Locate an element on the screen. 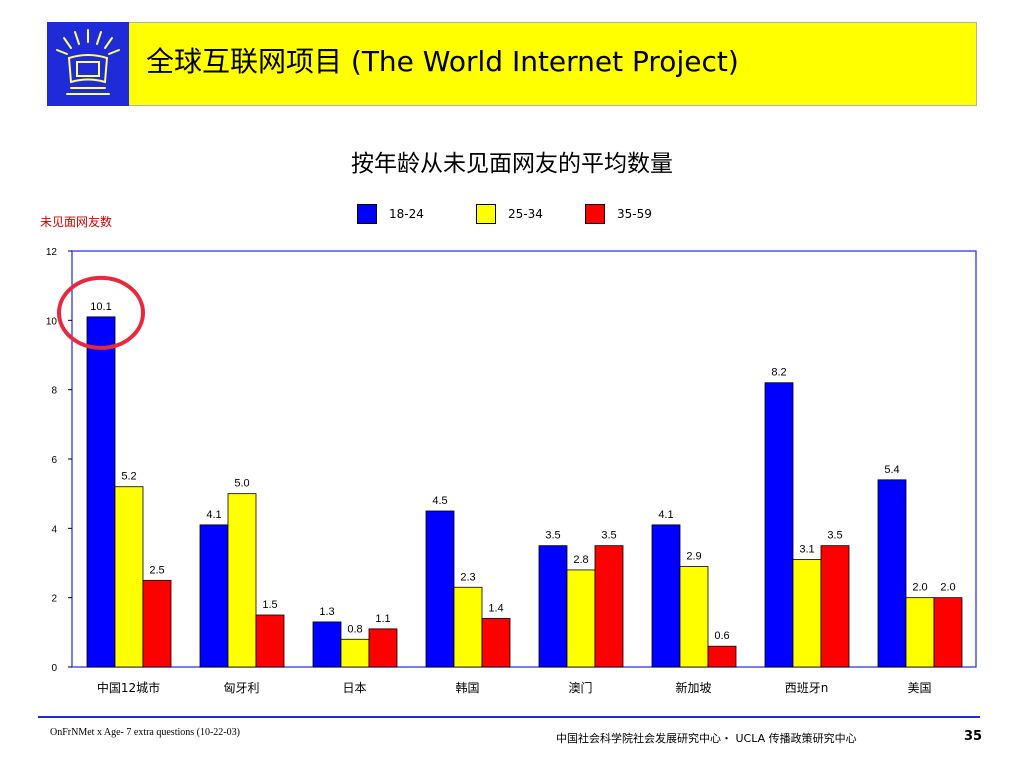 The image size is (1024, 768). y-axis-label: 未见面网友数 is located at coordinates (76, 222).